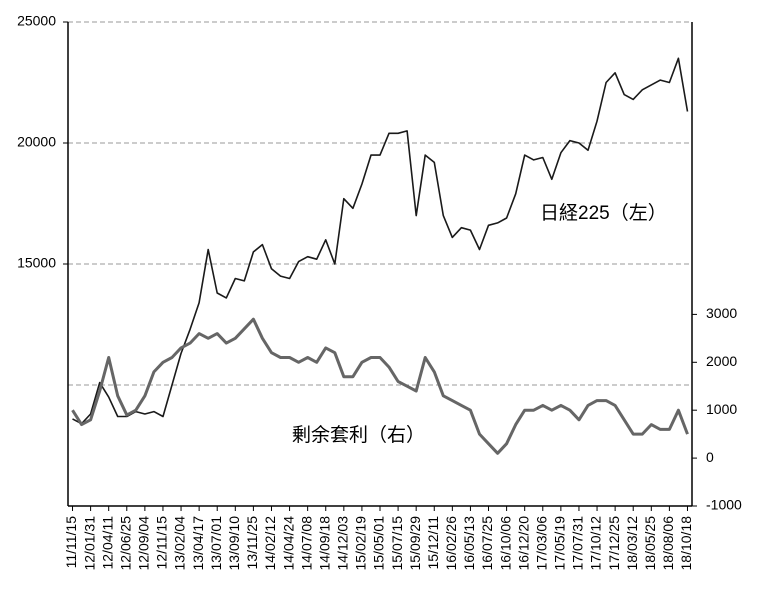 The width and height of the screenshot is (763, 604). What do you see at coordinates (487, 543) in the screenshot?
I see `x-tick-label: 16/07/25` at bounding box center [487, 543].